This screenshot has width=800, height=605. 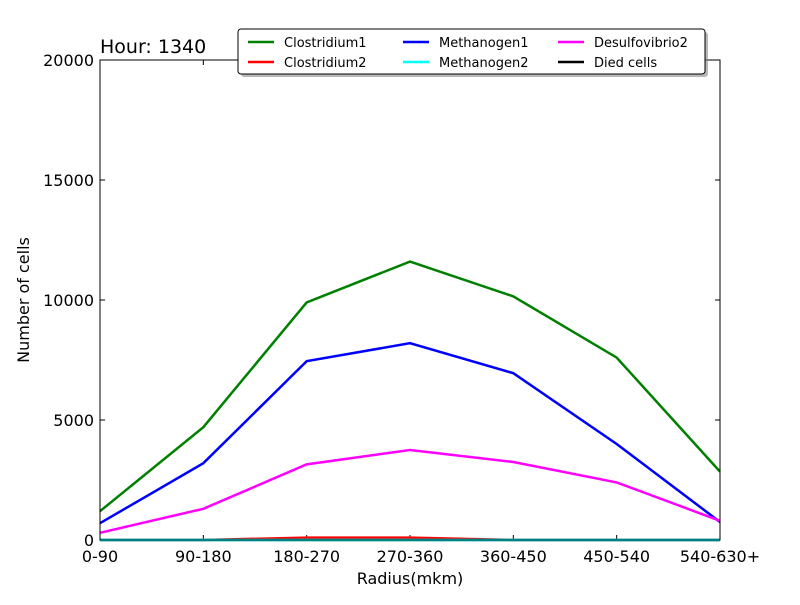 What do you see at coordinates (410, 578) in the screenshot?
I see `x-axis-label: Radius(mkm)` at bounding box center [410, 578].